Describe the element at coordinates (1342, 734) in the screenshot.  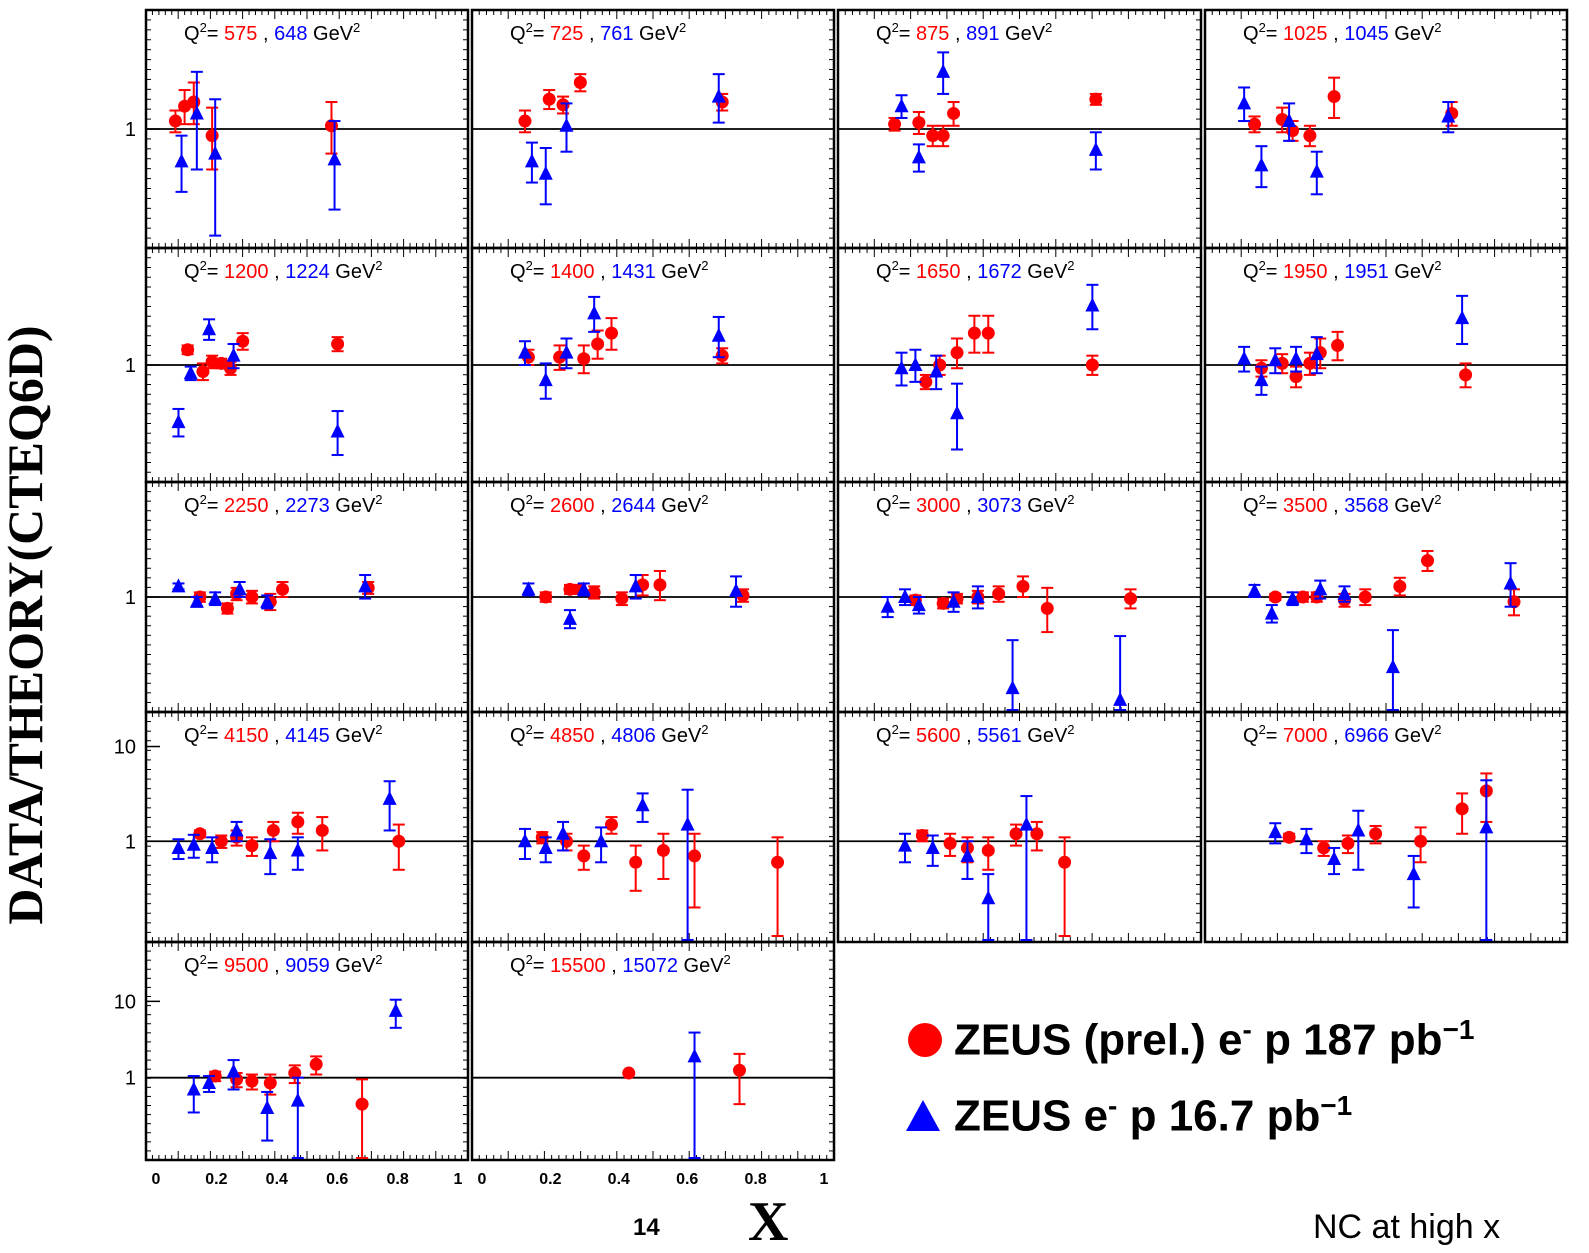
I see `panel-q2-label: Q2= 7000 , 6966 GeV2` at that location.